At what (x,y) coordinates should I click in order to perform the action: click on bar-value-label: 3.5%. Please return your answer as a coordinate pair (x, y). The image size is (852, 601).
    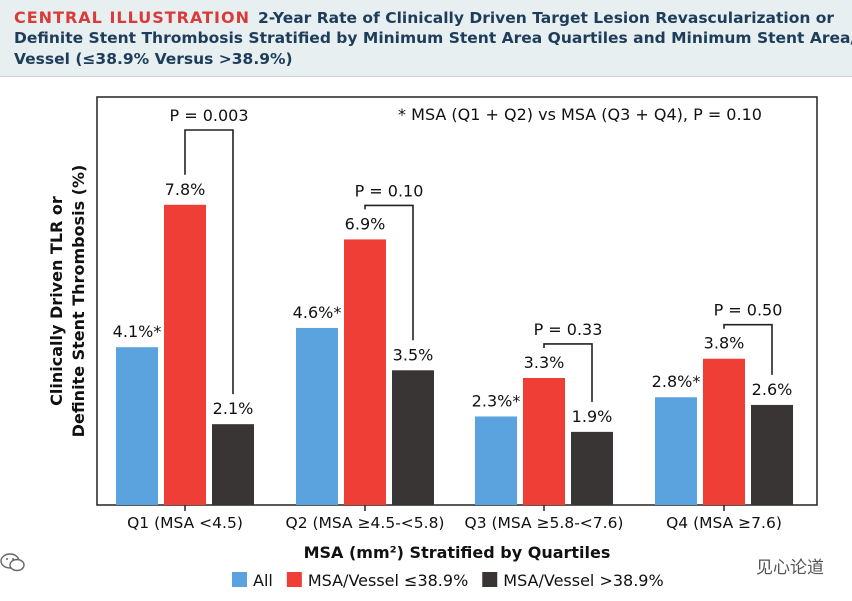
    Looking at the image, I should click on (413, 354).